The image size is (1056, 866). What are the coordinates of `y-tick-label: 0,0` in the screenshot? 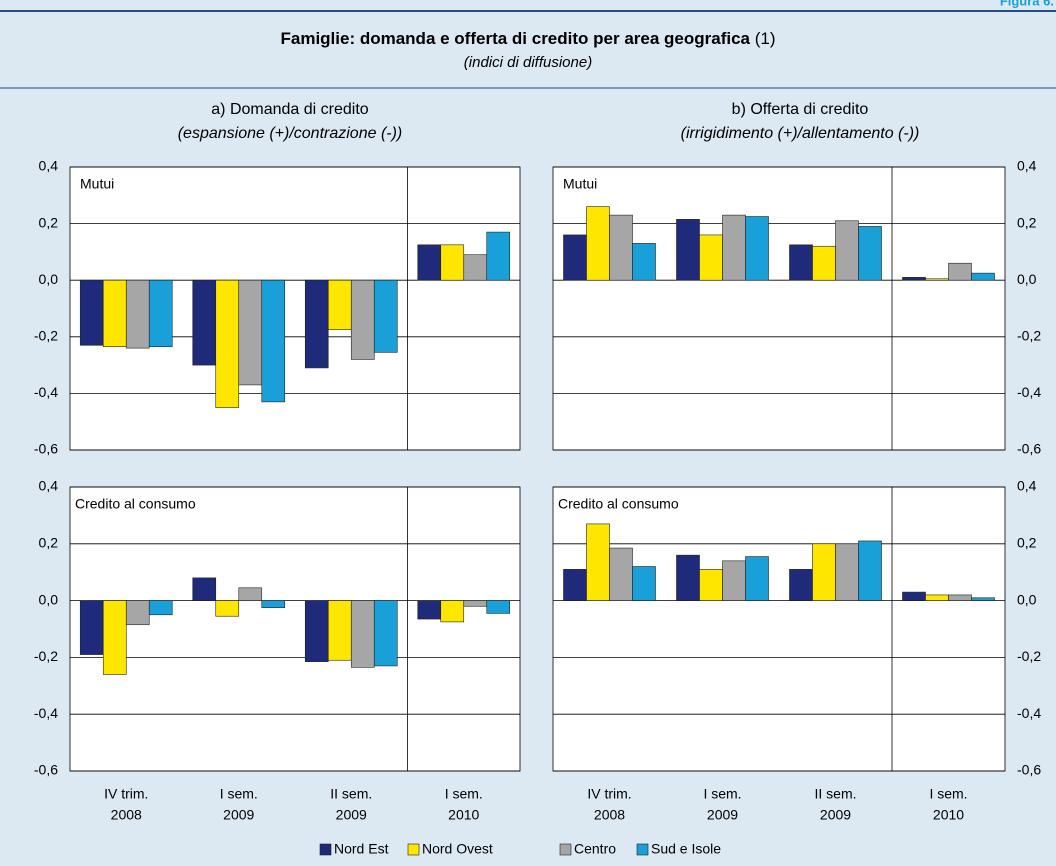 It's located at (49, 599).